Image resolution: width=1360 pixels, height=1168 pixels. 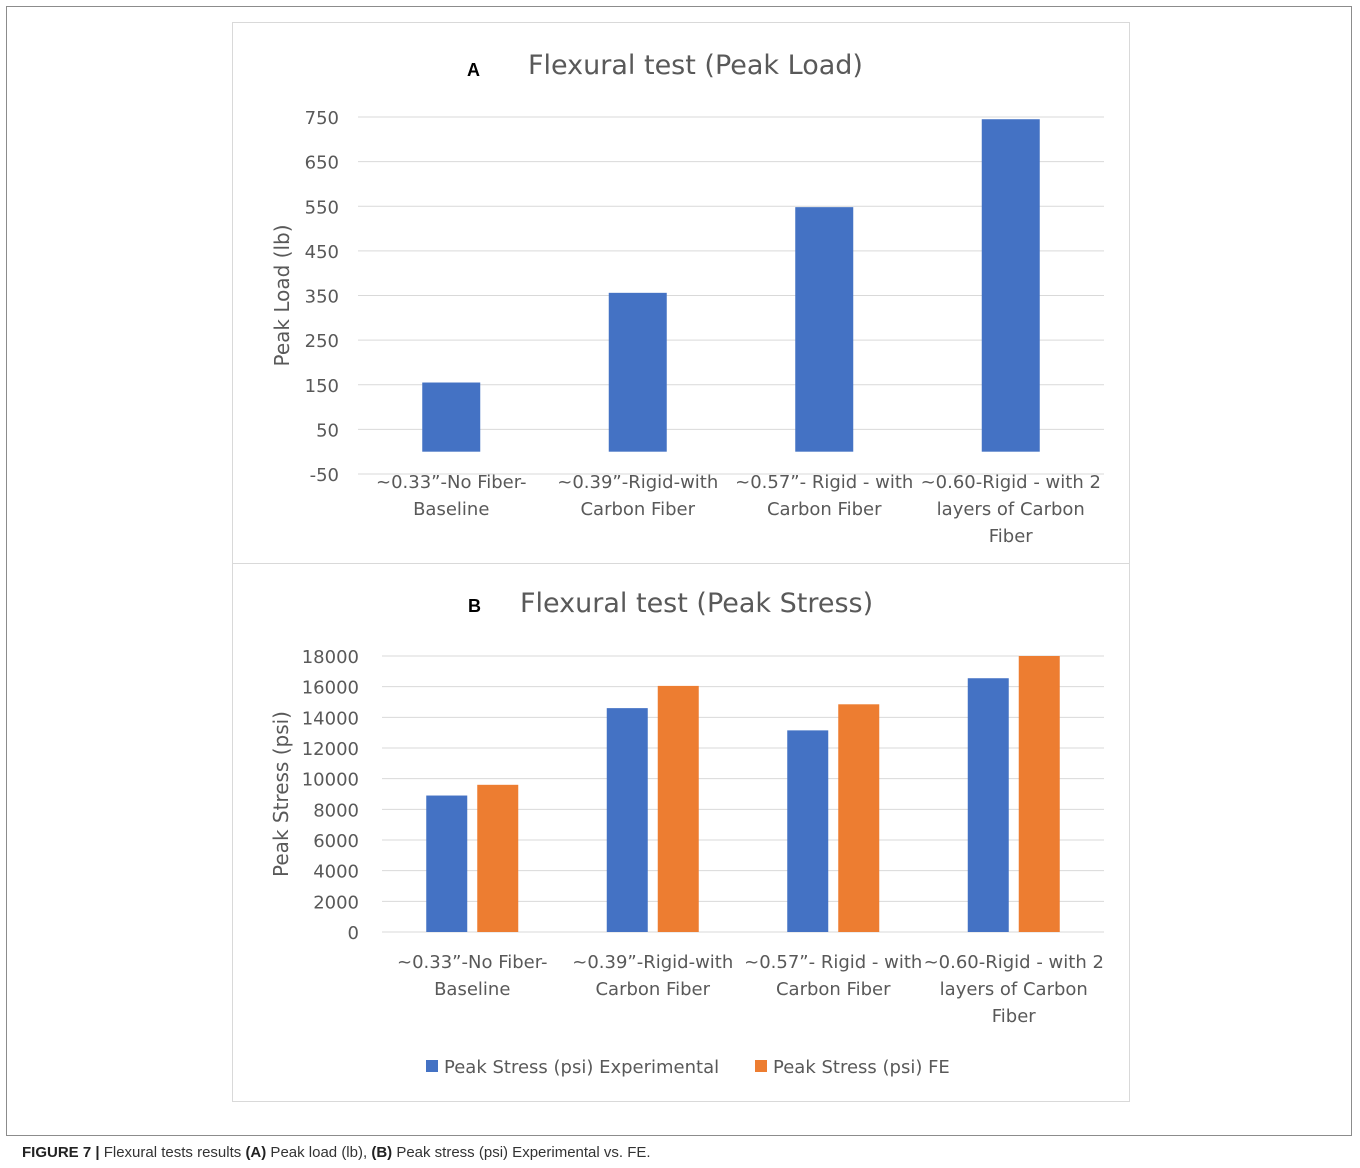 What do you see at coordinates (281, 794) in the screenshot?
I see `y-axis-label: Peak Stress (psi)` at bounding box center [281, 794].